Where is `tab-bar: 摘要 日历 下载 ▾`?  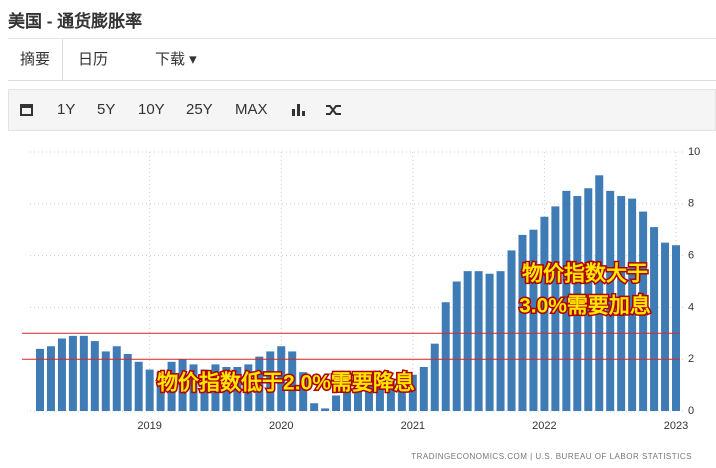 tab-bar: 摘要 日历 下载 ▾ is located at coordinates (362, 59).